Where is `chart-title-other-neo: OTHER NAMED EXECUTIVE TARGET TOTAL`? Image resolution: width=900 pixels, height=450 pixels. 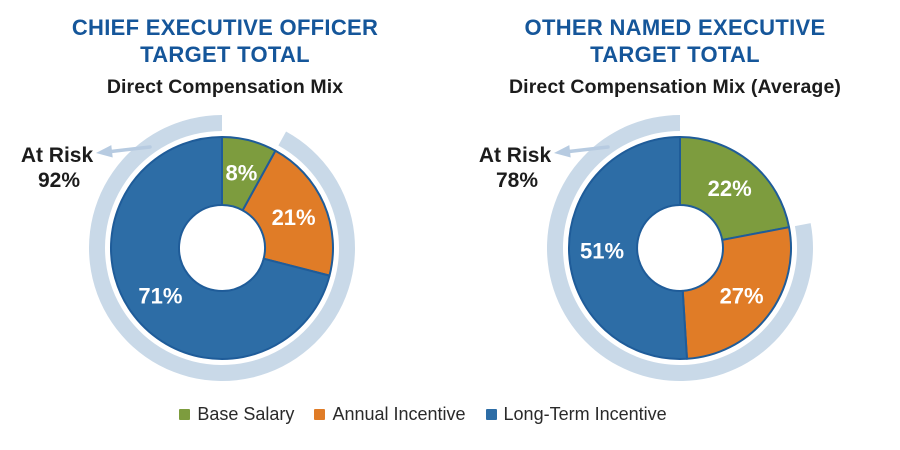
chart-title-other-neo: OTHER NAMED EXECUTIVE TARGET TOTAL is located at coordinates (675, 42).